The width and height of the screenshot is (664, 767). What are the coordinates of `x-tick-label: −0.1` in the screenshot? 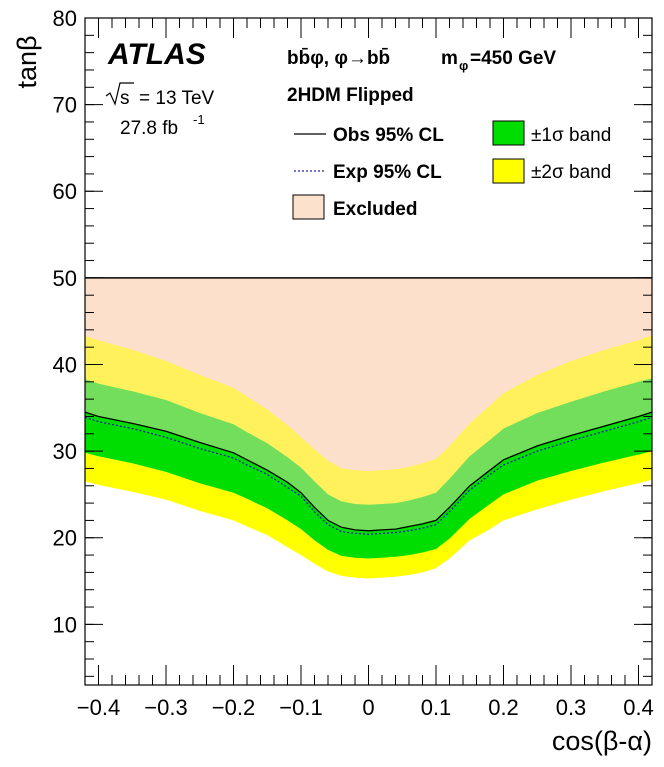 It's located at (300, 707).